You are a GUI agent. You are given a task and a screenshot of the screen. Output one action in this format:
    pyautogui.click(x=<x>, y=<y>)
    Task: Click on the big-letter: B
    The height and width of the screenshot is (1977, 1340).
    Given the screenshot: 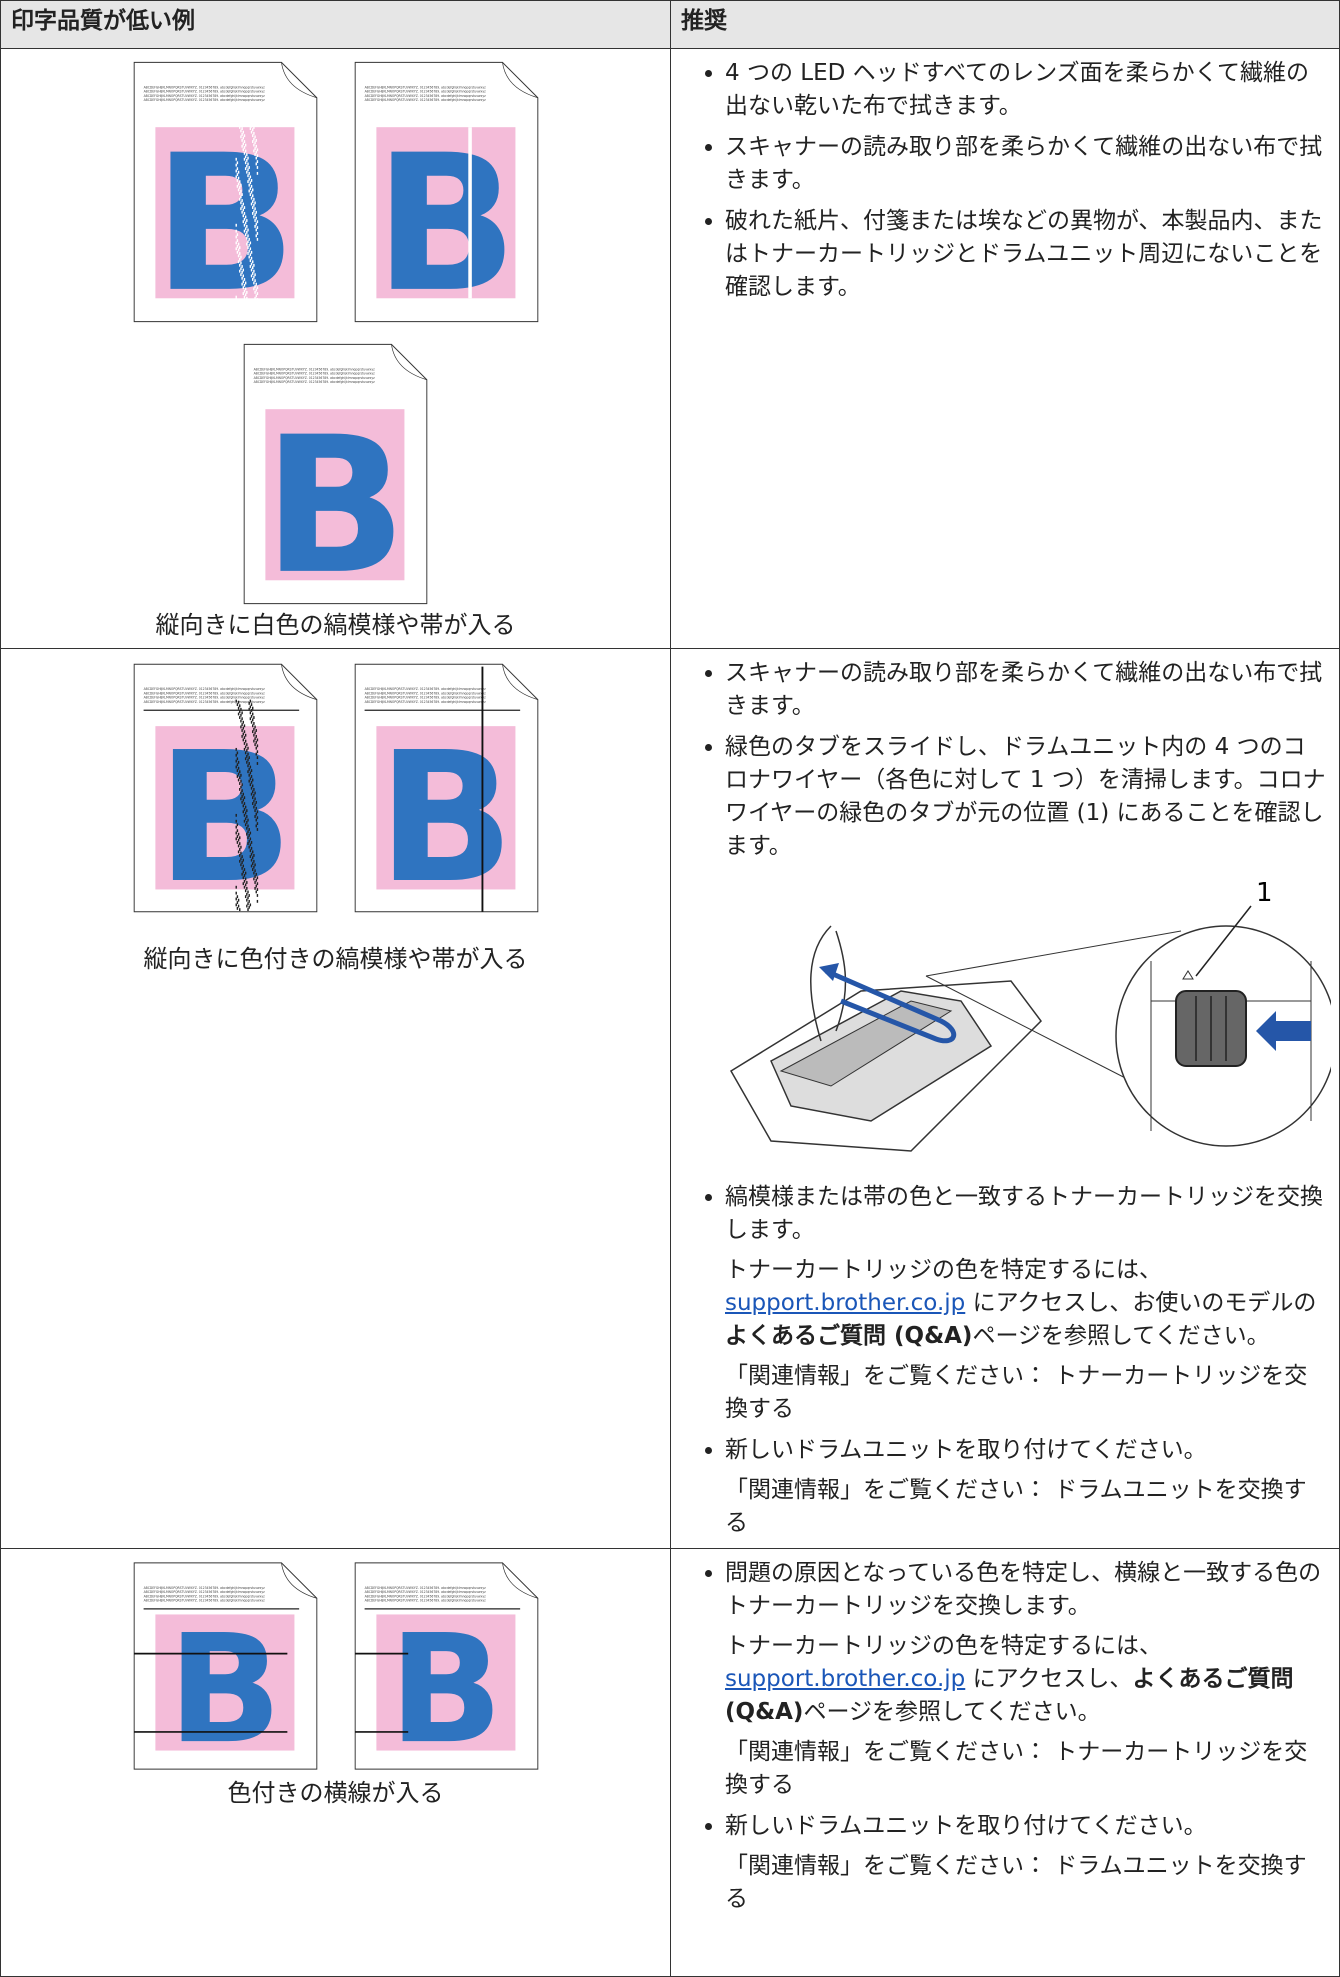 What is the action you would take?
    pyautogui.click(x=224, y=219)
    